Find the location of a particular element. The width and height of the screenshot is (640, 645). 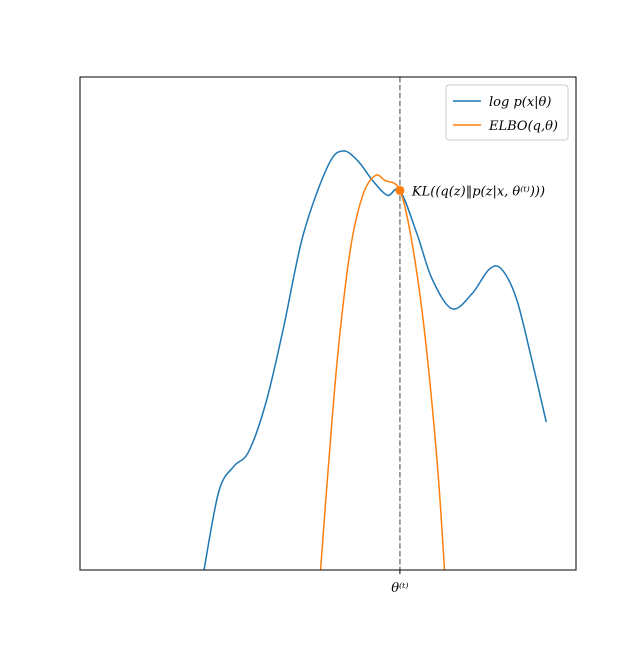

marker-layer: KL((q(z)‖p(z|x, θ⁽ᵗ⁾))) is located at coordinates (470, 191).